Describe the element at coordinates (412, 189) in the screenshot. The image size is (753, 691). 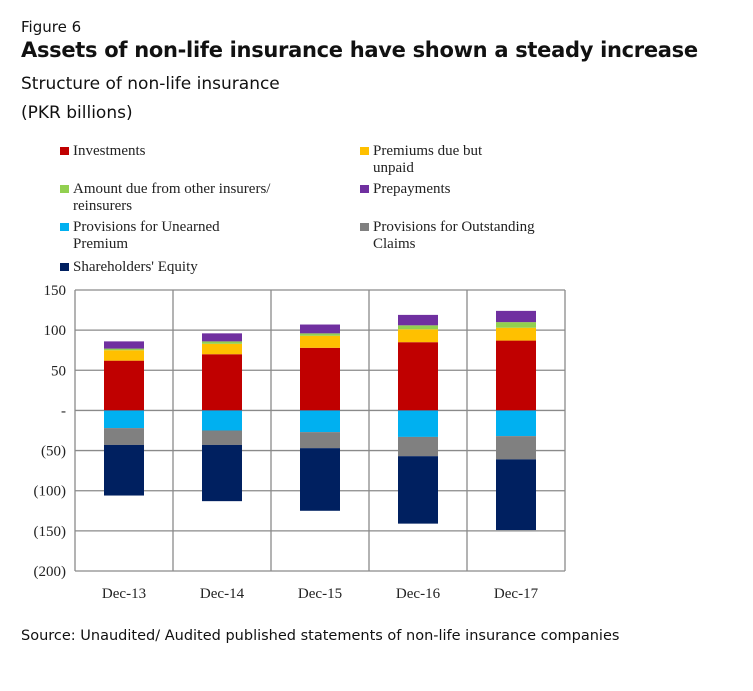
I see `legend-label: Prepayments` at that location.